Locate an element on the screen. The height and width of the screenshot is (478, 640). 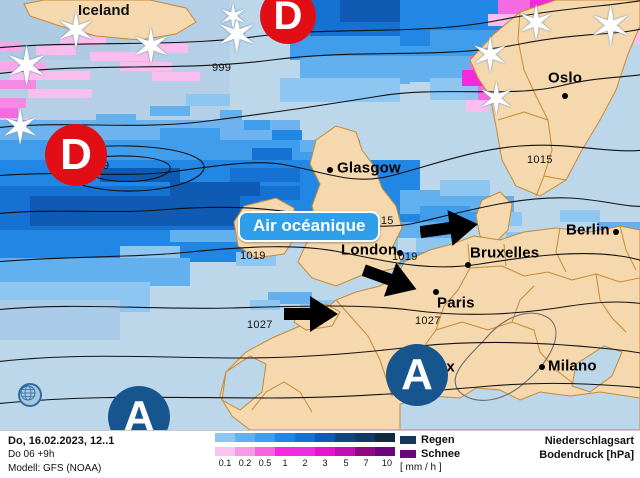
snow-legend-swatch is located at coordinates (408, 454).